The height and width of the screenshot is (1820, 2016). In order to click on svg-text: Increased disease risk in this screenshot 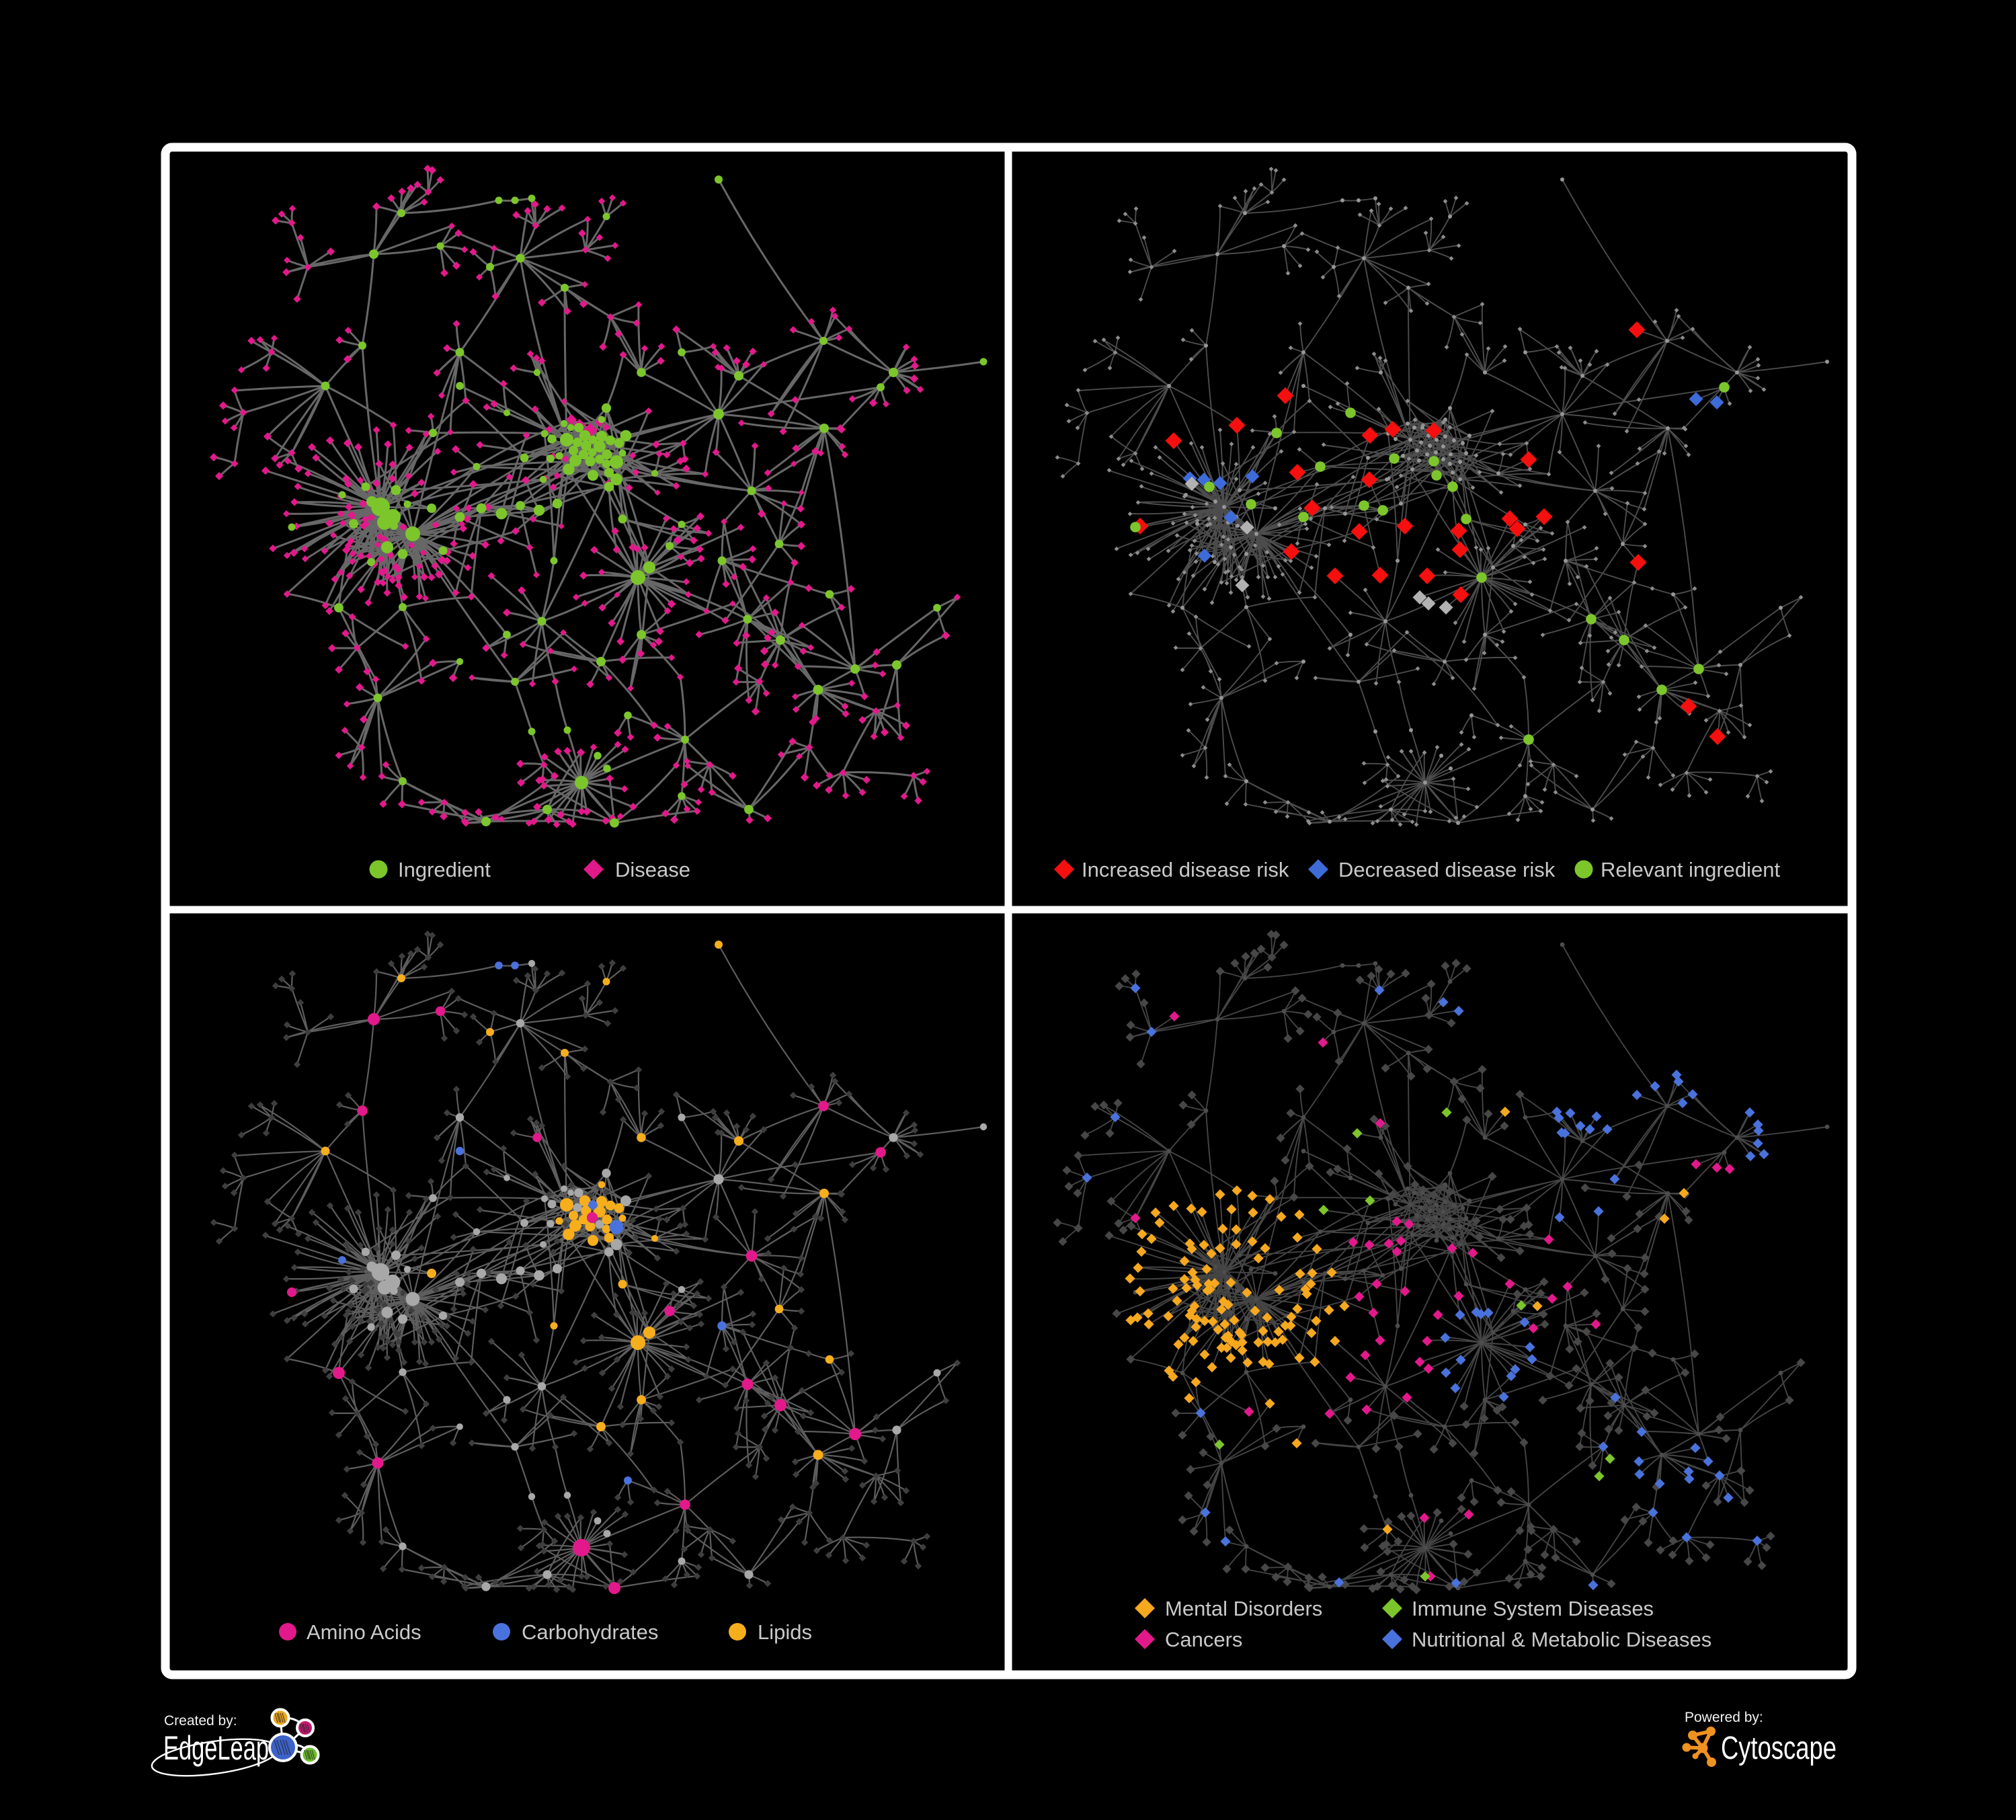, I will do `click(1185, 869)`.